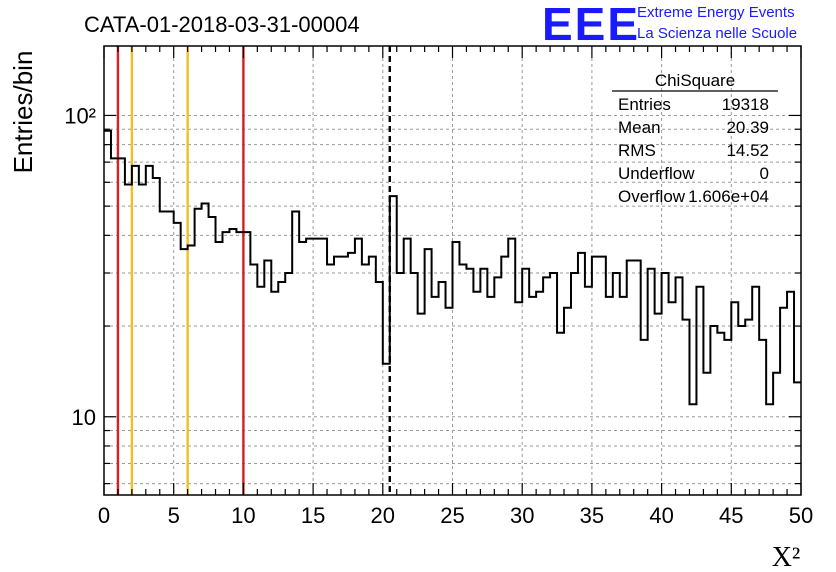 Image resolution: width=836 pixels, height=572 pixels. Describe the element at coordinates (716, 12) in the screenshot. I see `eee-logo-line1: Extreme Energy Events` at that location.